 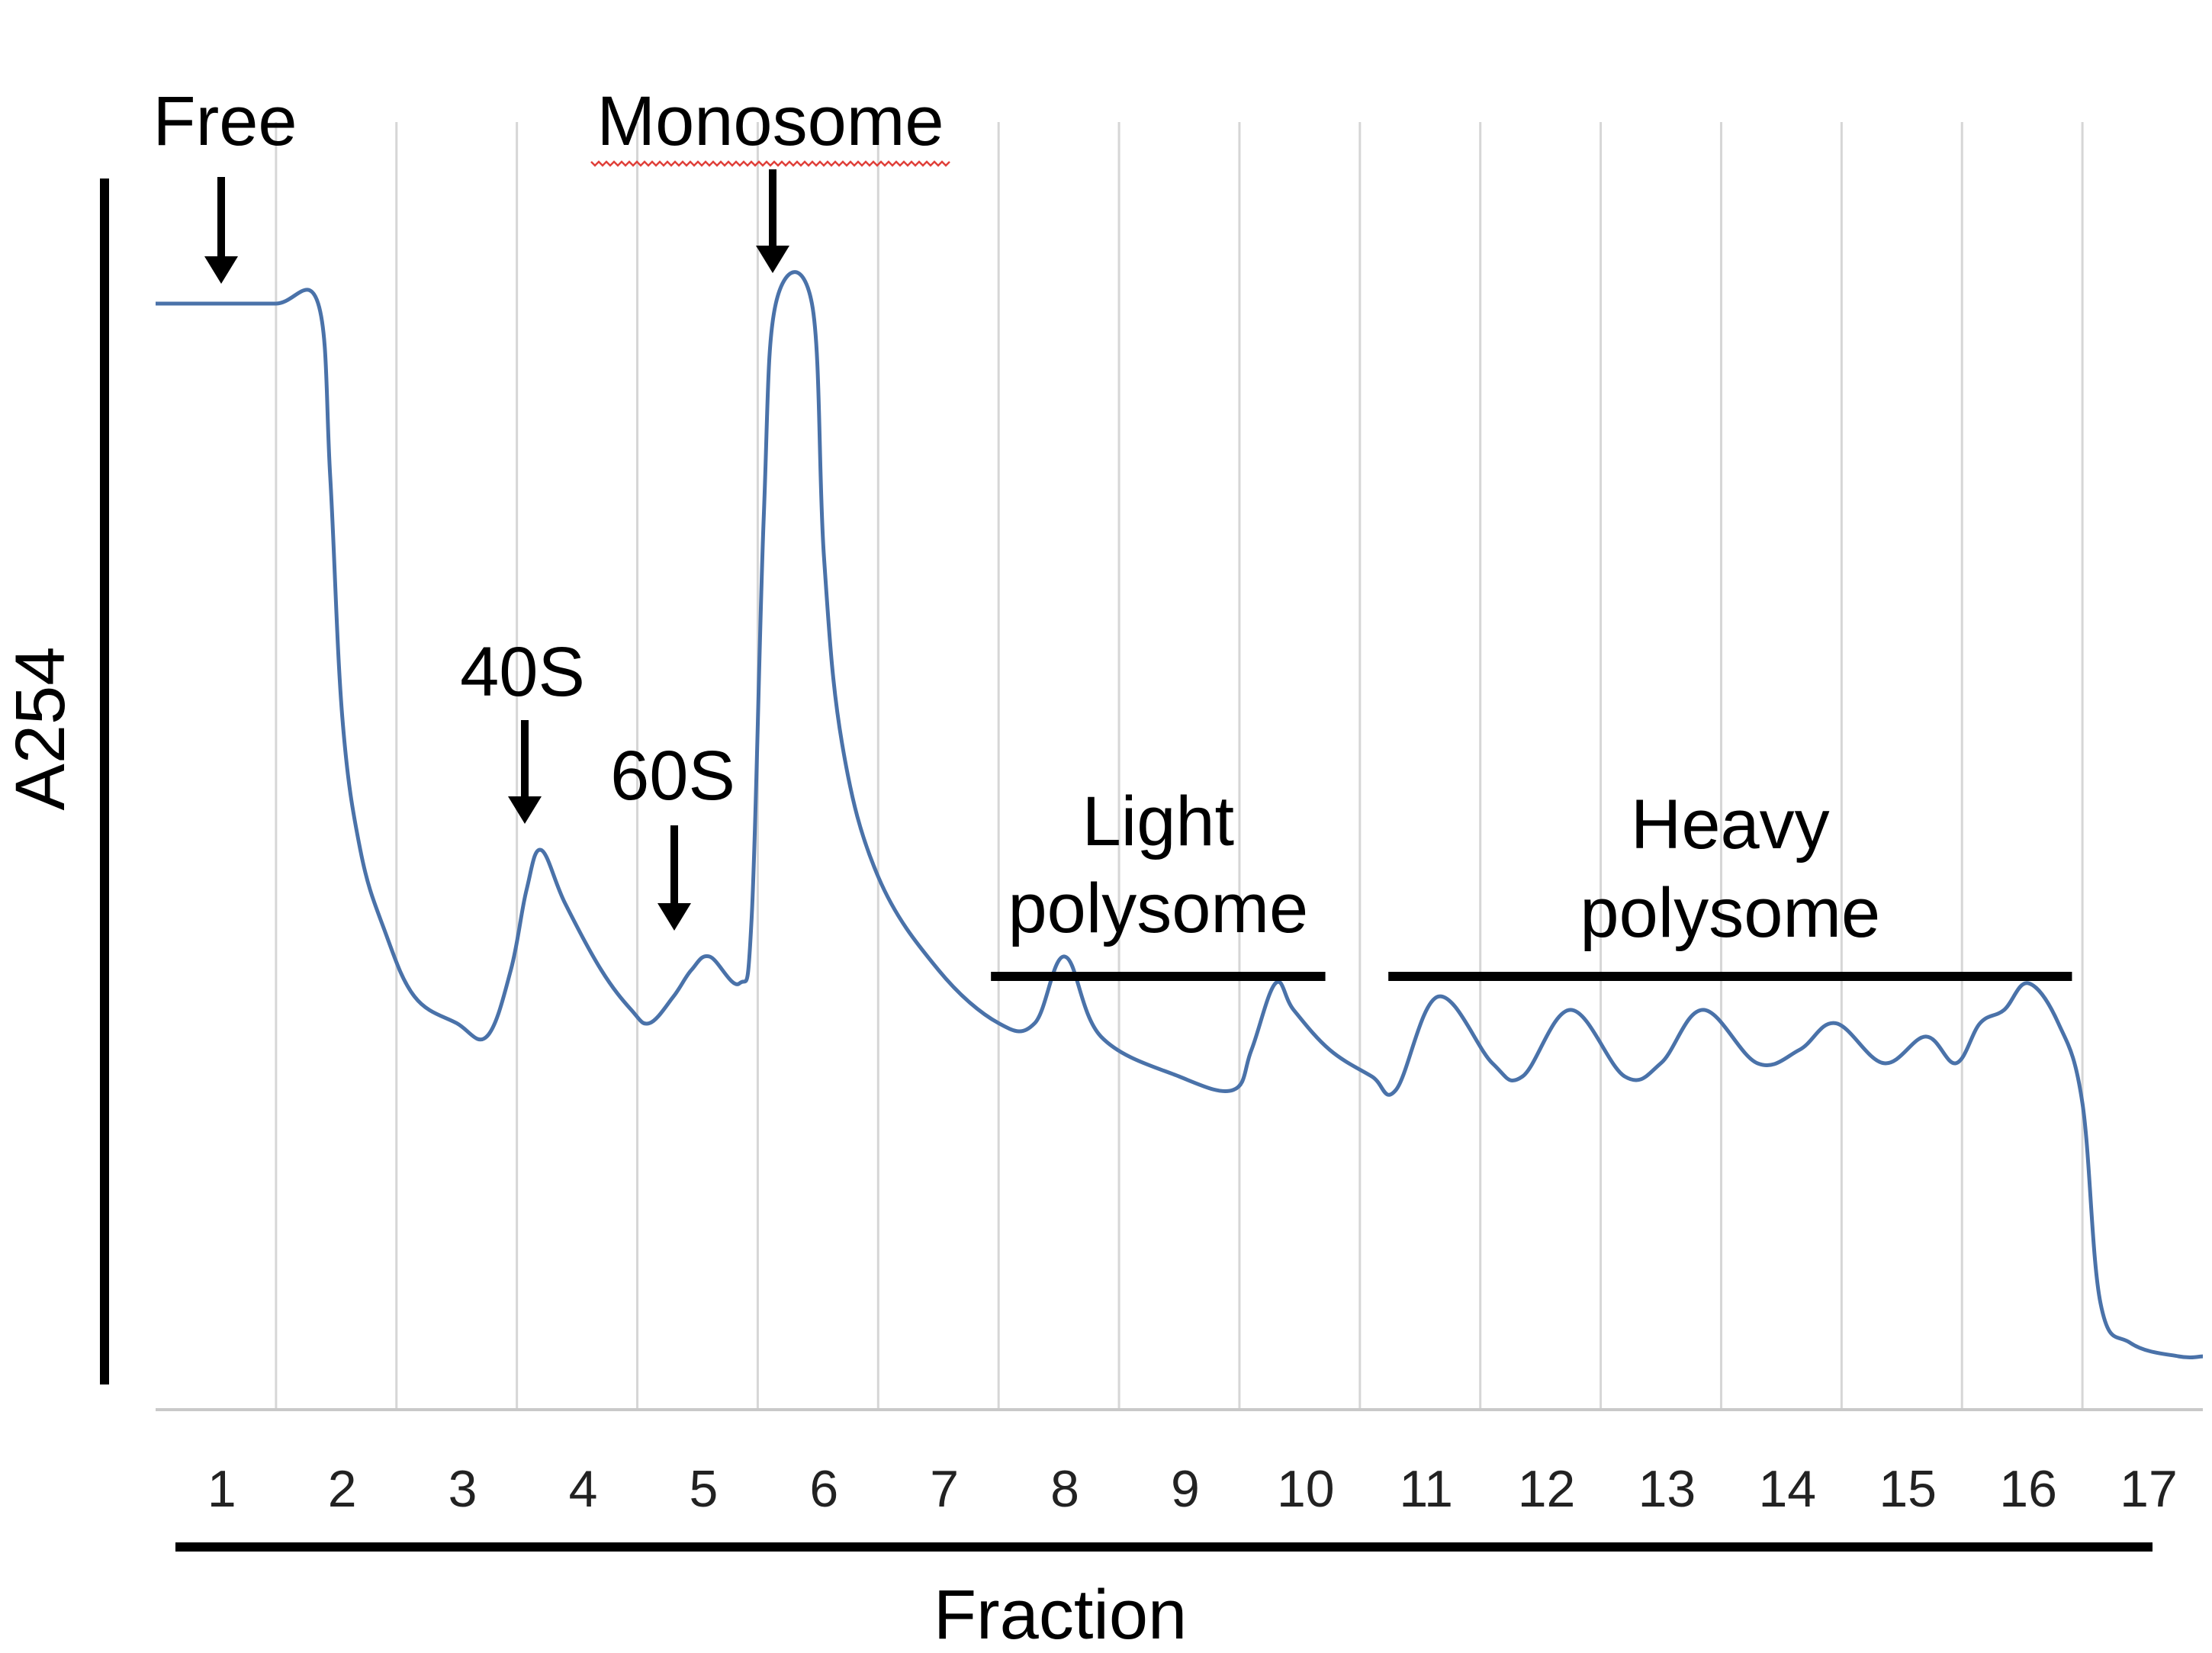 I want to click on annotation-label: 40S, so click(x=522, y=672).